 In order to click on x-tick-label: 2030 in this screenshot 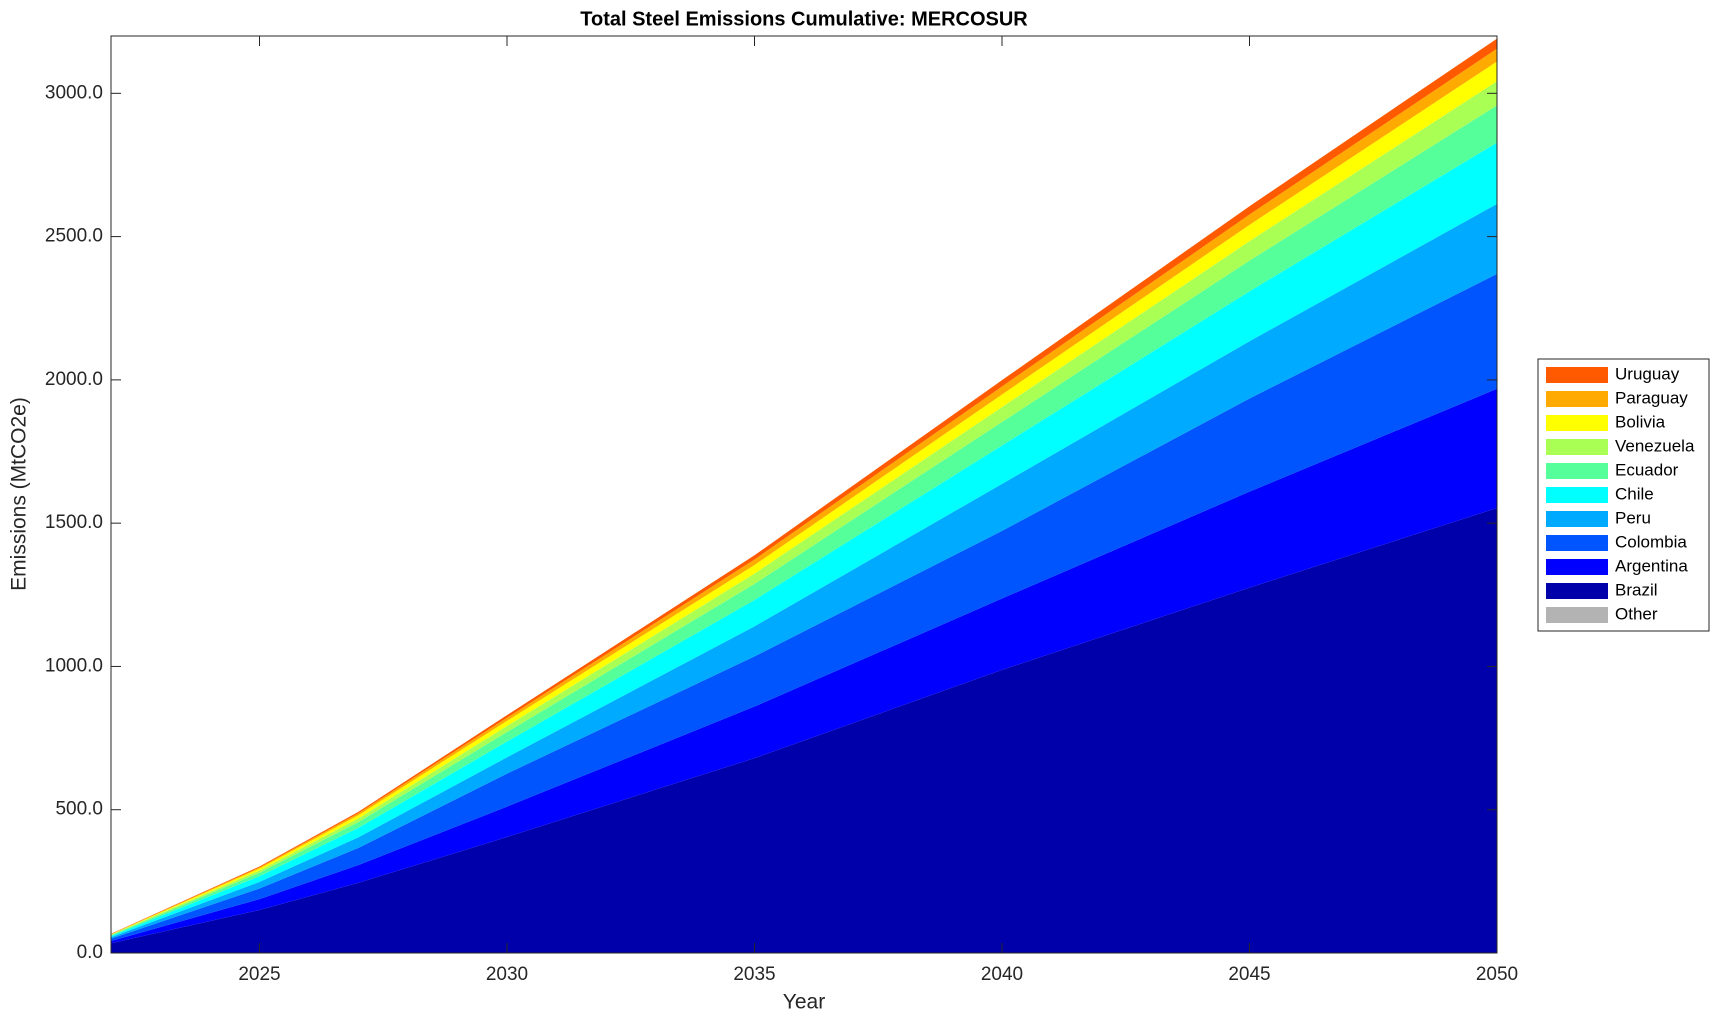, I will do `click(507, 974)`.